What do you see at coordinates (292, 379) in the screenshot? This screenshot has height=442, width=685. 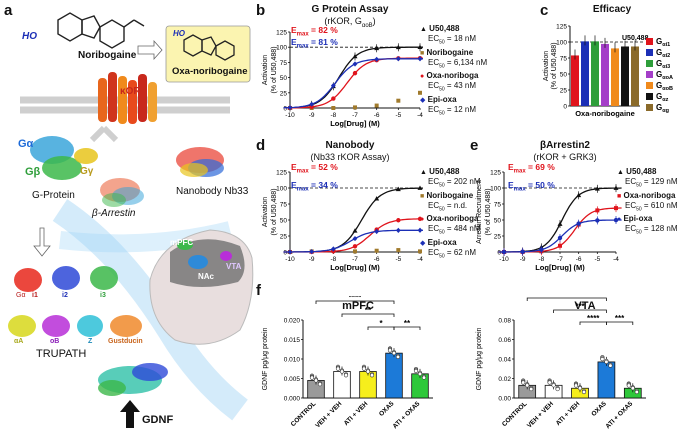 I see `y-tick-label: 0.005` at bounding box center [292, 379].